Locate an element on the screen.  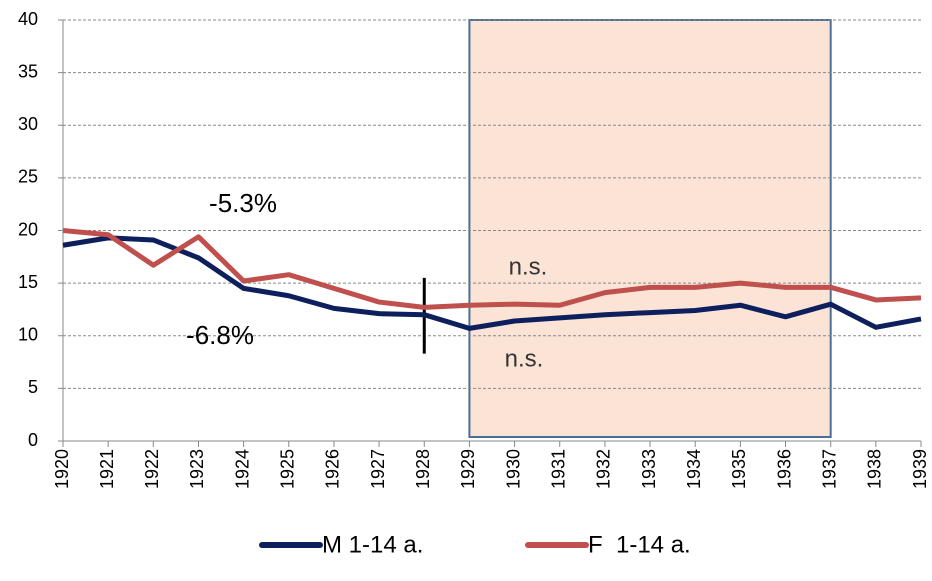
y-tick-label: 30 is located at coordinates (28, 124).